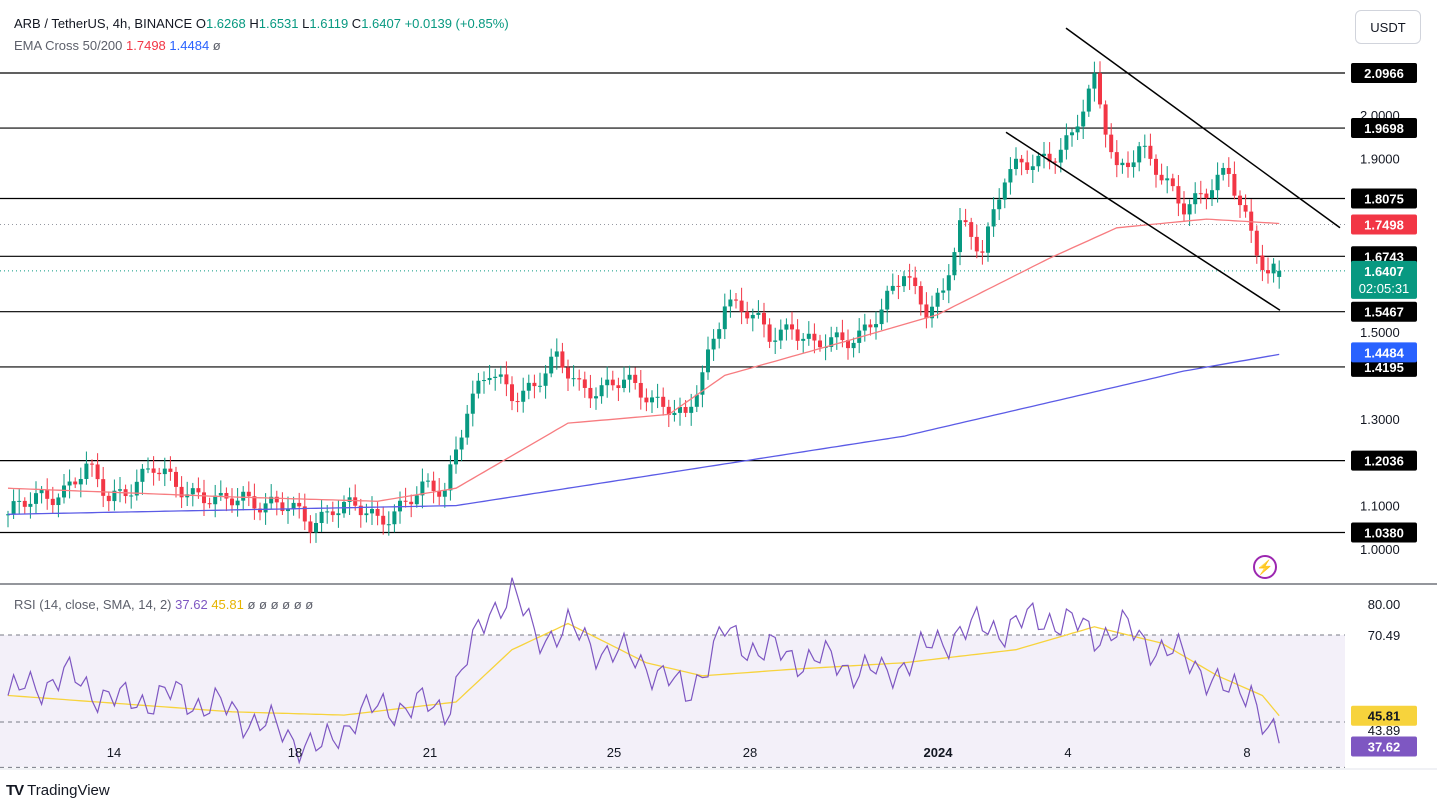  Describe the element at coordinates (1384, 73) in the screenshot. I see `level-label-text: 2.0966` at that location.